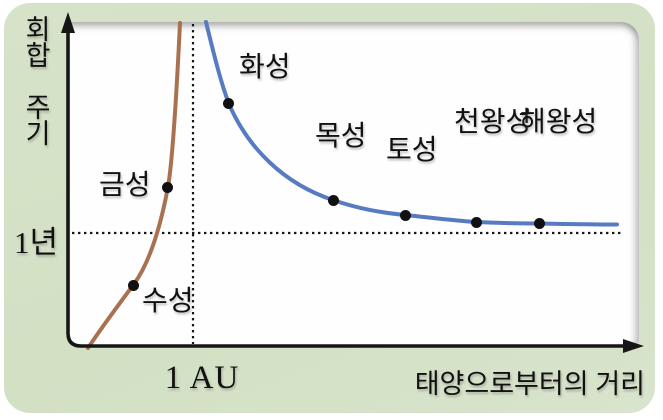 Image resolution: width=663 pixels, height=420 pixels. I want to click on planet-label: 수성, so click(168, 301).